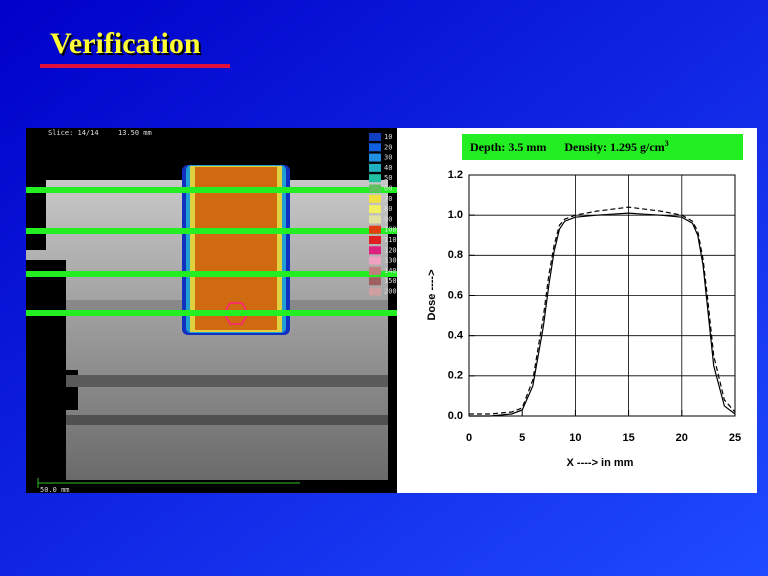 The height and width of the screenshot is (576, 768). Describe the element at coordinates (55, 490) in the screenshot. I see `scale-label: 50.0 mm` at that location.